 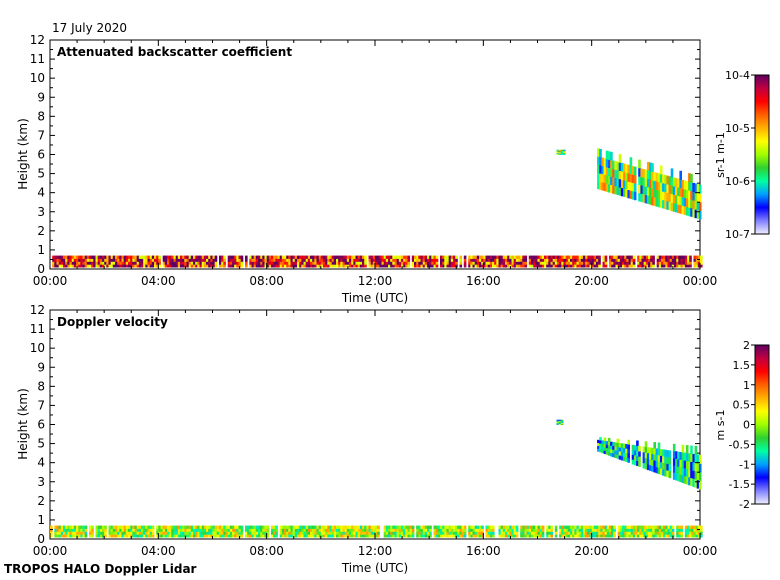 What do you see at coordinates (591, 551) in the screenshot?
I see `x-tick-label: 20:00` at bounding box center [591, 551].